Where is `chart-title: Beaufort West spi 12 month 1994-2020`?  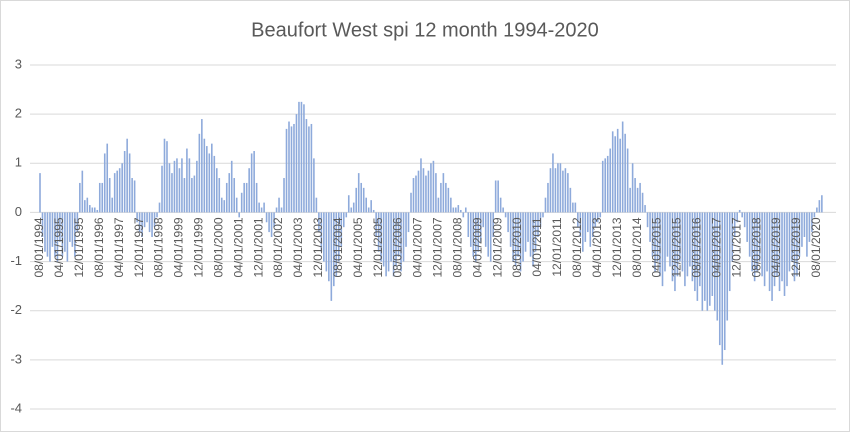 chart-title: Beaufort West spi 12 month 1994-2020 is located at coordinates (425, 30).